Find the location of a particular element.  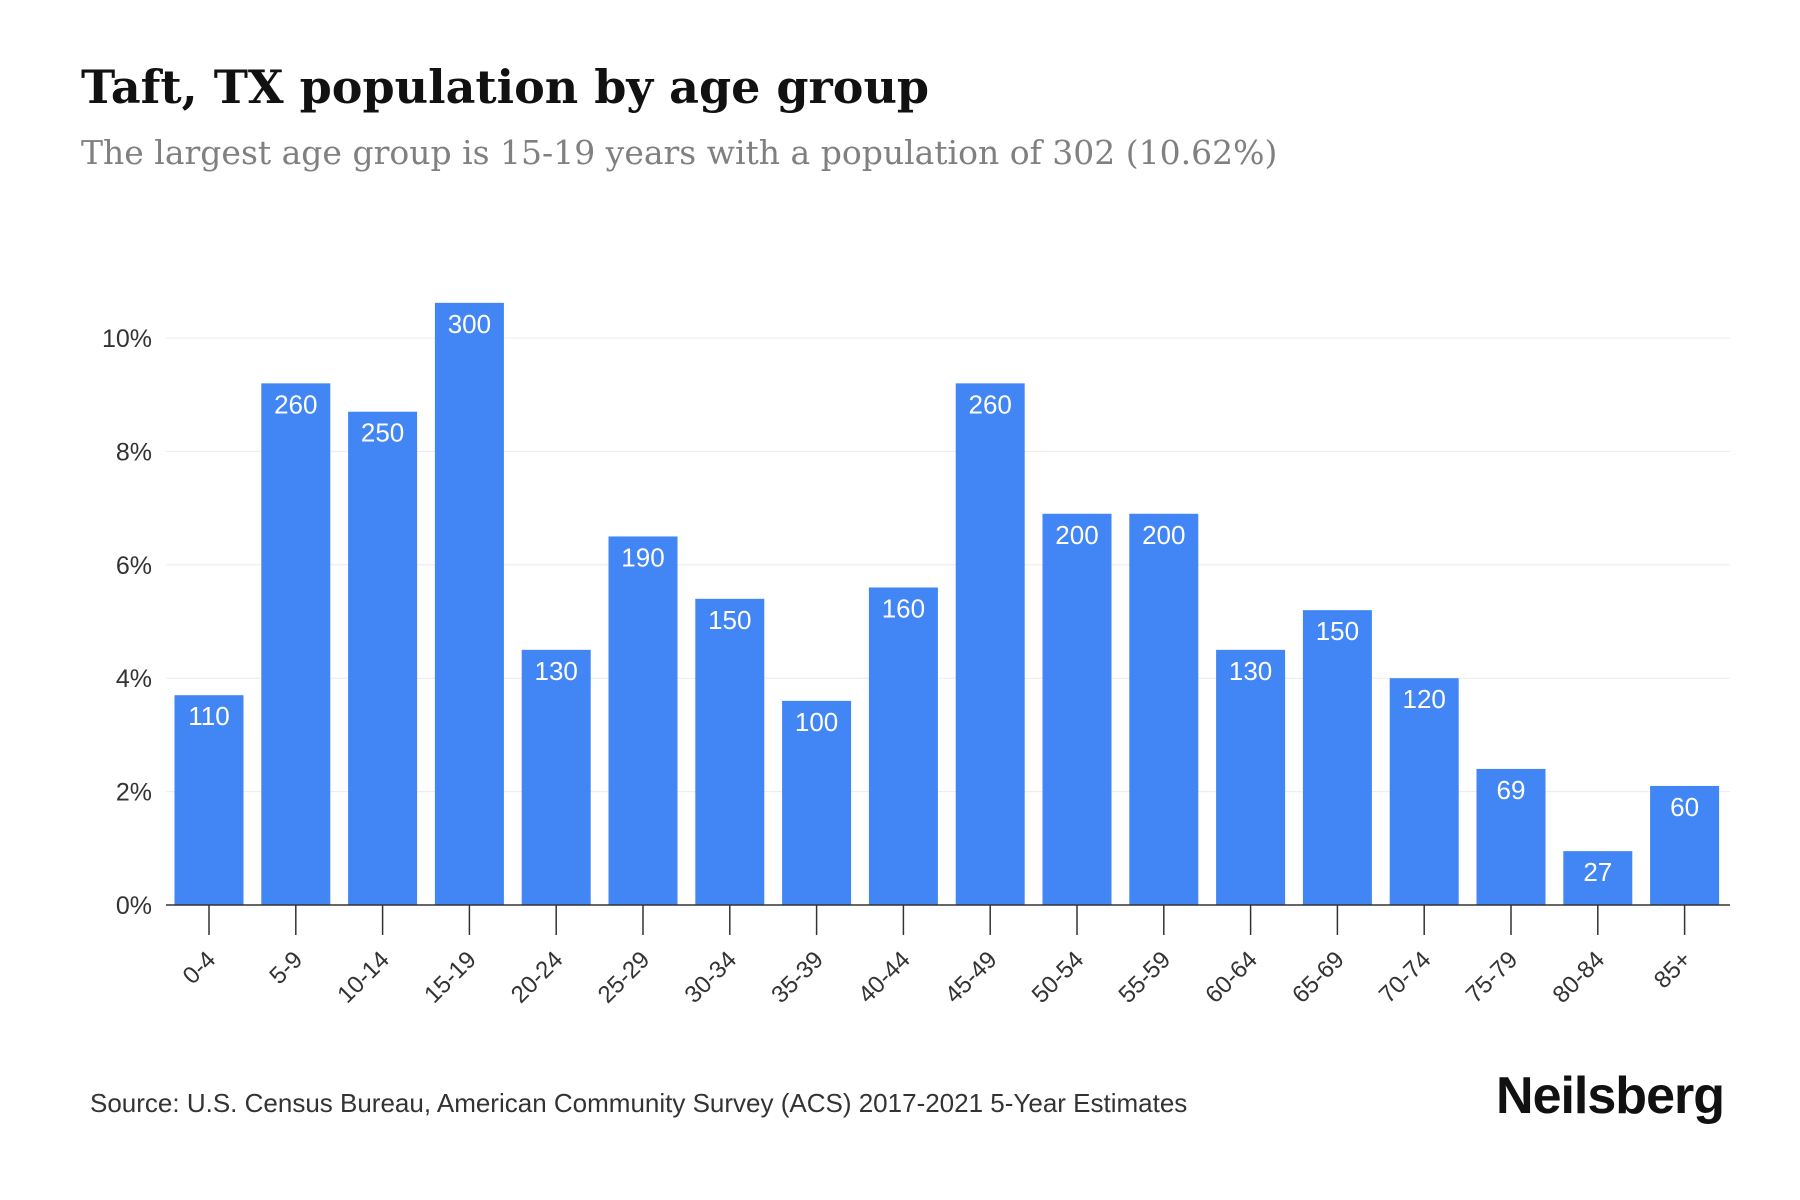

x-tick-label: 0-4 is located at coordinates (200, 968).